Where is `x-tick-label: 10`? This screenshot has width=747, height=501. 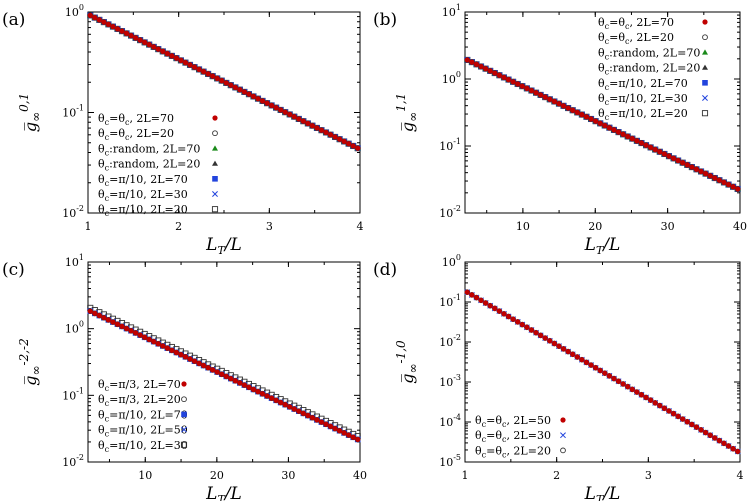 x-tick-label: 10 is located at coordinates (523, 226).